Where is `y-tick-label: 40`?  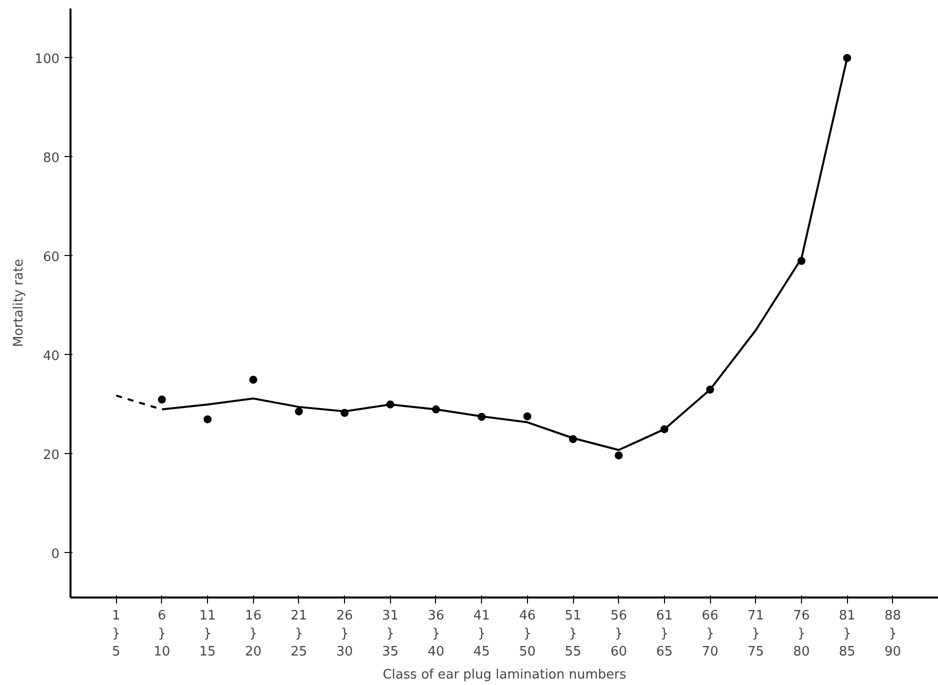 y-tick-label: 40 is located at coordinates (51, 356).